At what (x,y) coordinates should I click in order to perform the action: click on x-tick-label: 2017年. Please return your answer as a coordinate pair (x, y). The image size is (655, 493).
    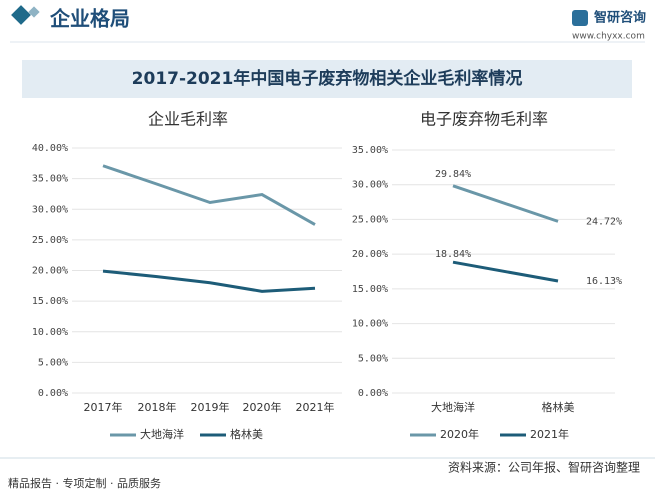
    Looking at the image, I should click on (103, 407).